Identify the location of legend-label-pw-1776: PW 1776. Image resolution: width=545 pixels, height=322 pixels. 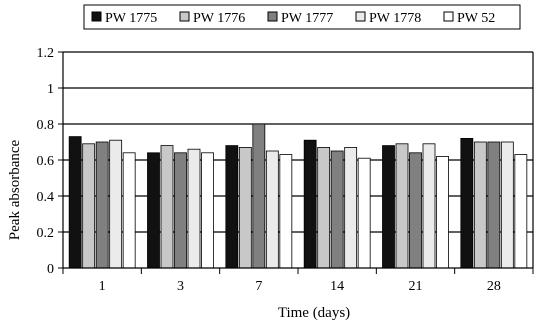
(219, 18).